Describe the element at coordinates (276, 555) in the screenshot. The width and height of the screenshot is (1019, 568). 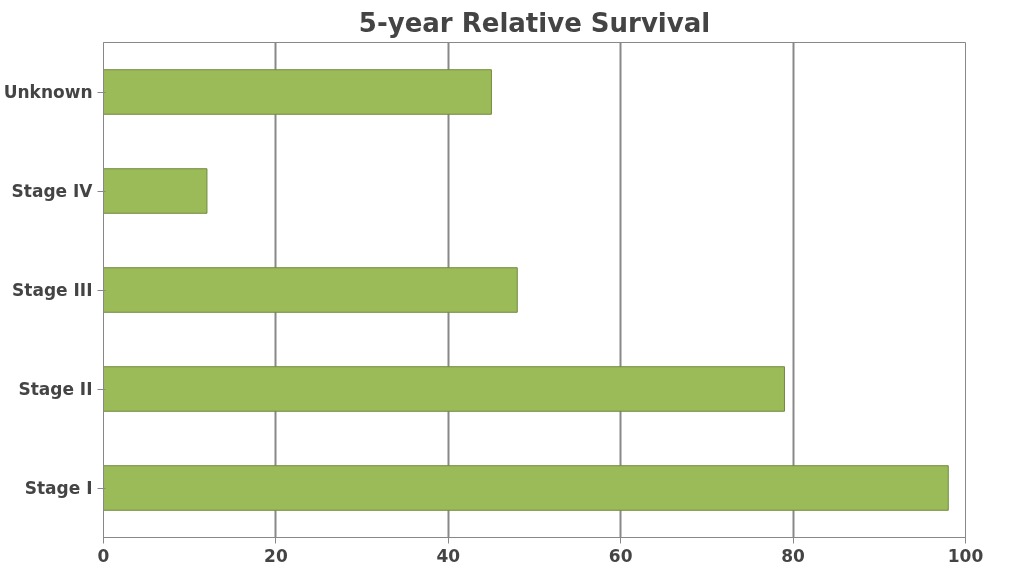
I see `x-tick-label: 20` at that location.